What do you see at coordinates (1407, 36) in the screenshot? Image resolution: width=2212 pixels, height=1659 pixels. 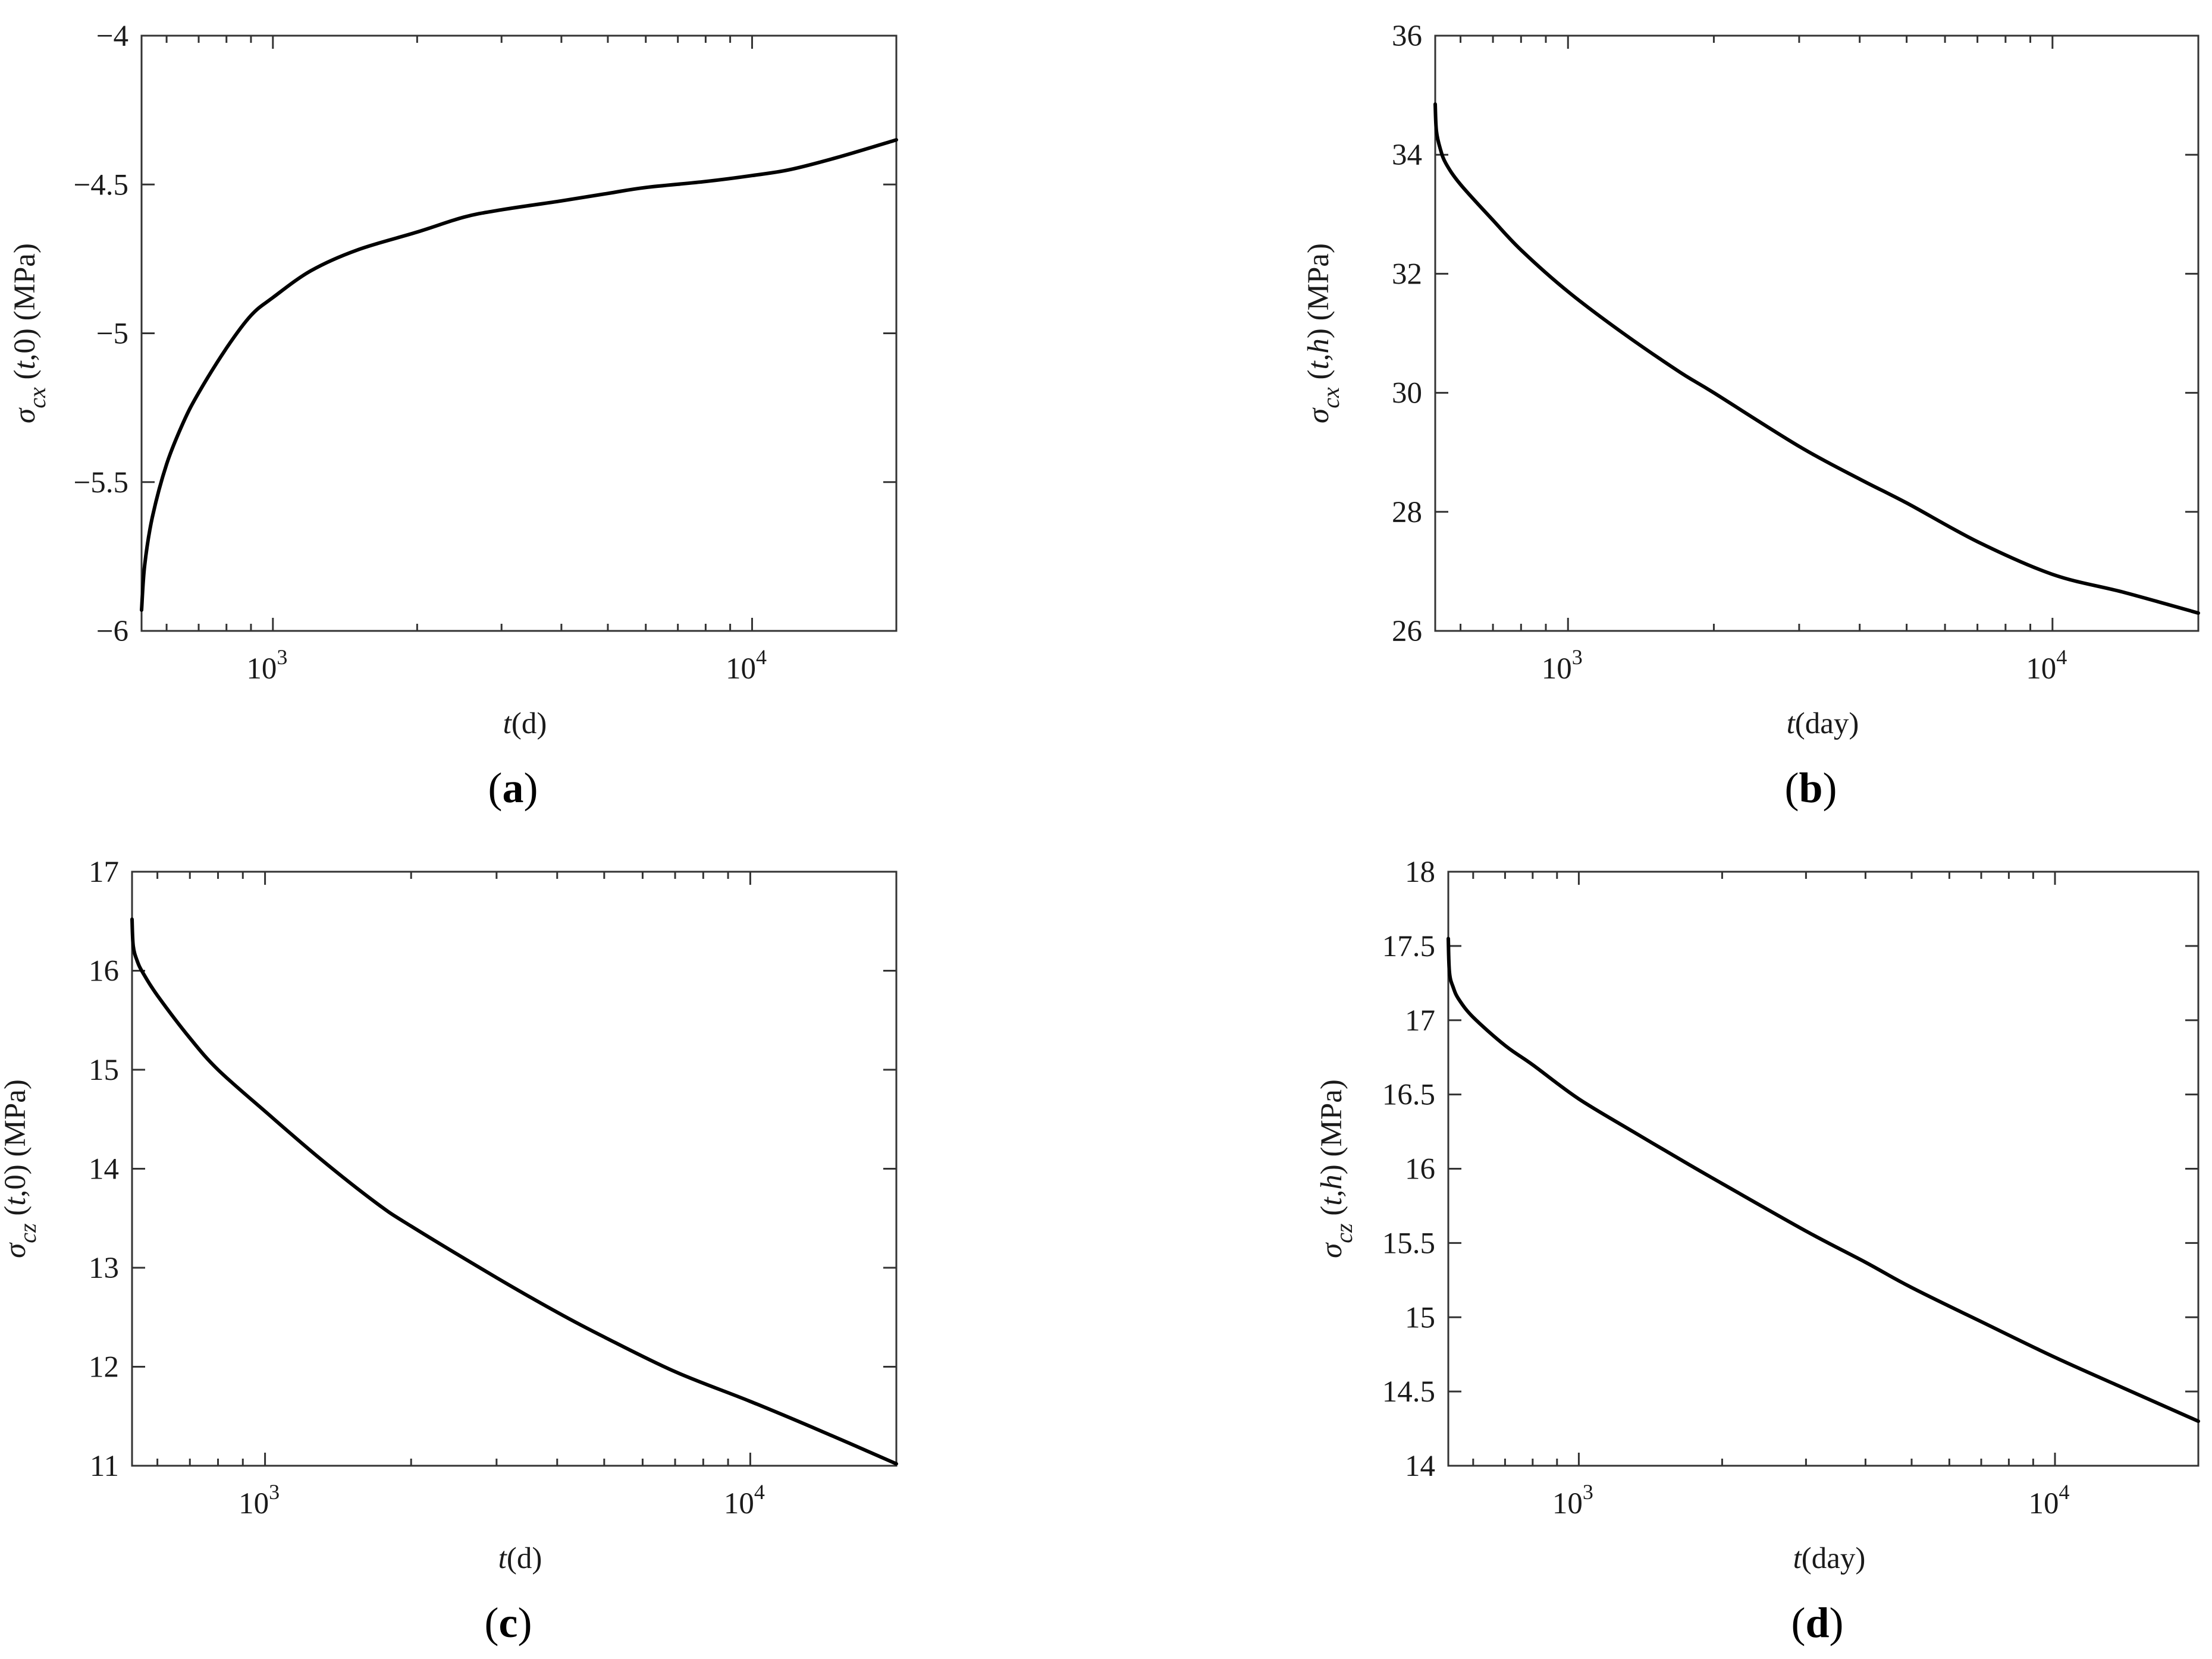 I see `y-tick-label: 36` at bounding box center [1407, 36].